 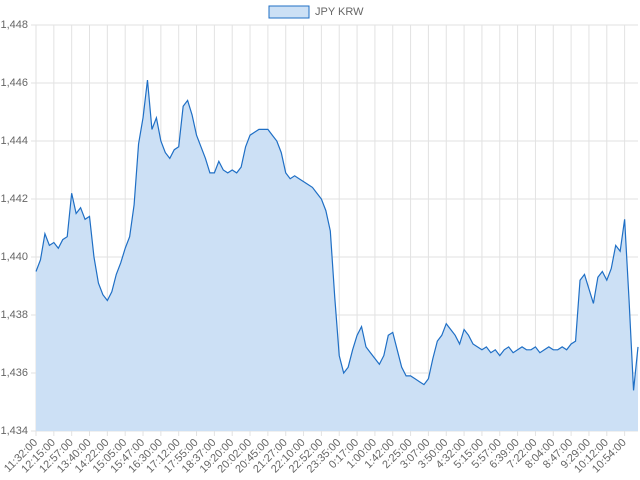 What do you see at coordinates (14, 199) in the screenshot?
I see `y-tick-label: 1,442` at bounding box center [14, 199].